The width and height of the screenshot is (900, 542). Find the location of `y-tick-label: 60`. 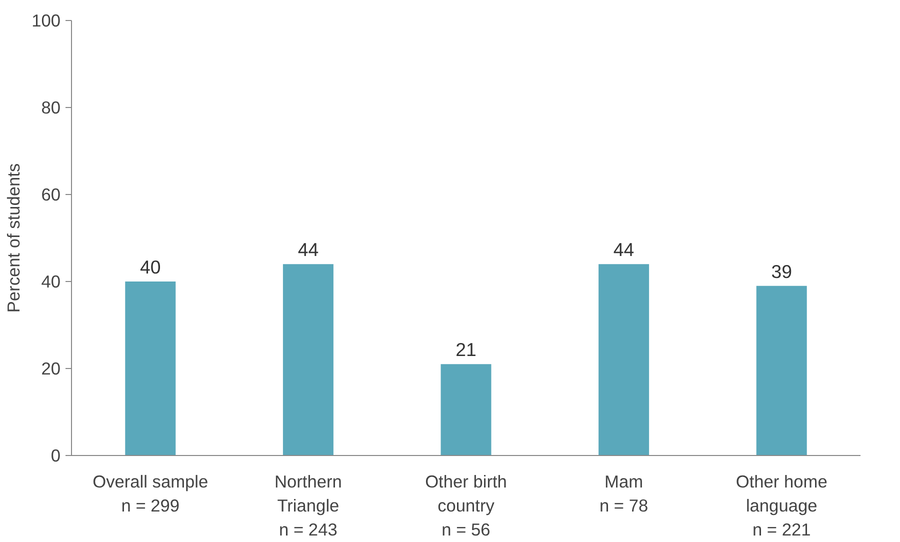

y-tick-label: 60 is located at coordinates (51, 194).